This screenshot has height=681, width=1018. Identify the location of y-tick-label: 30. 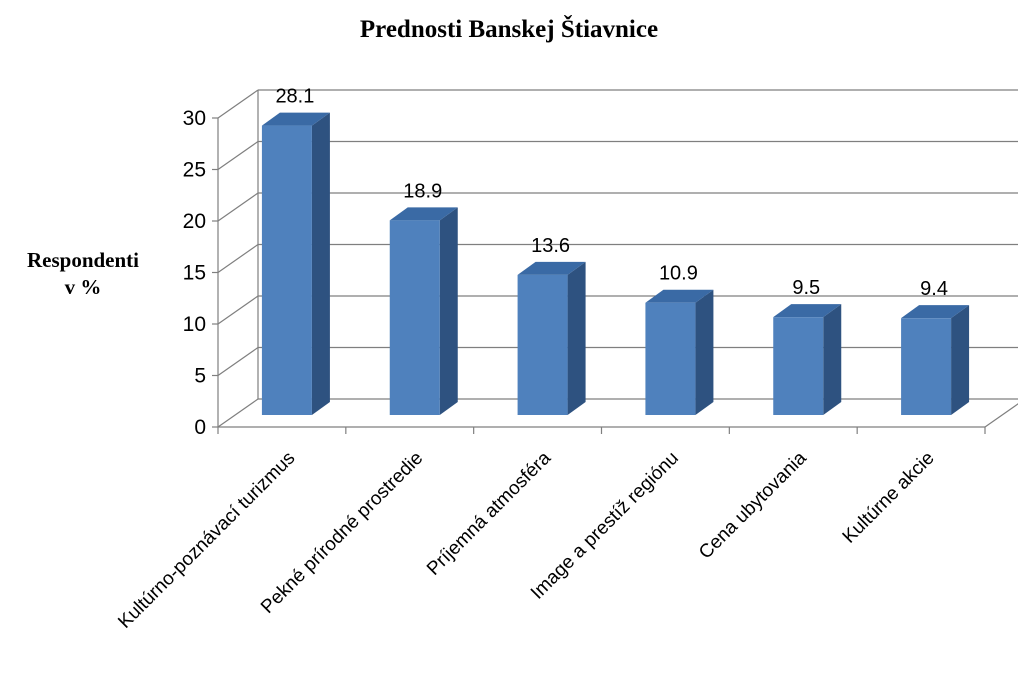
(194, 118).